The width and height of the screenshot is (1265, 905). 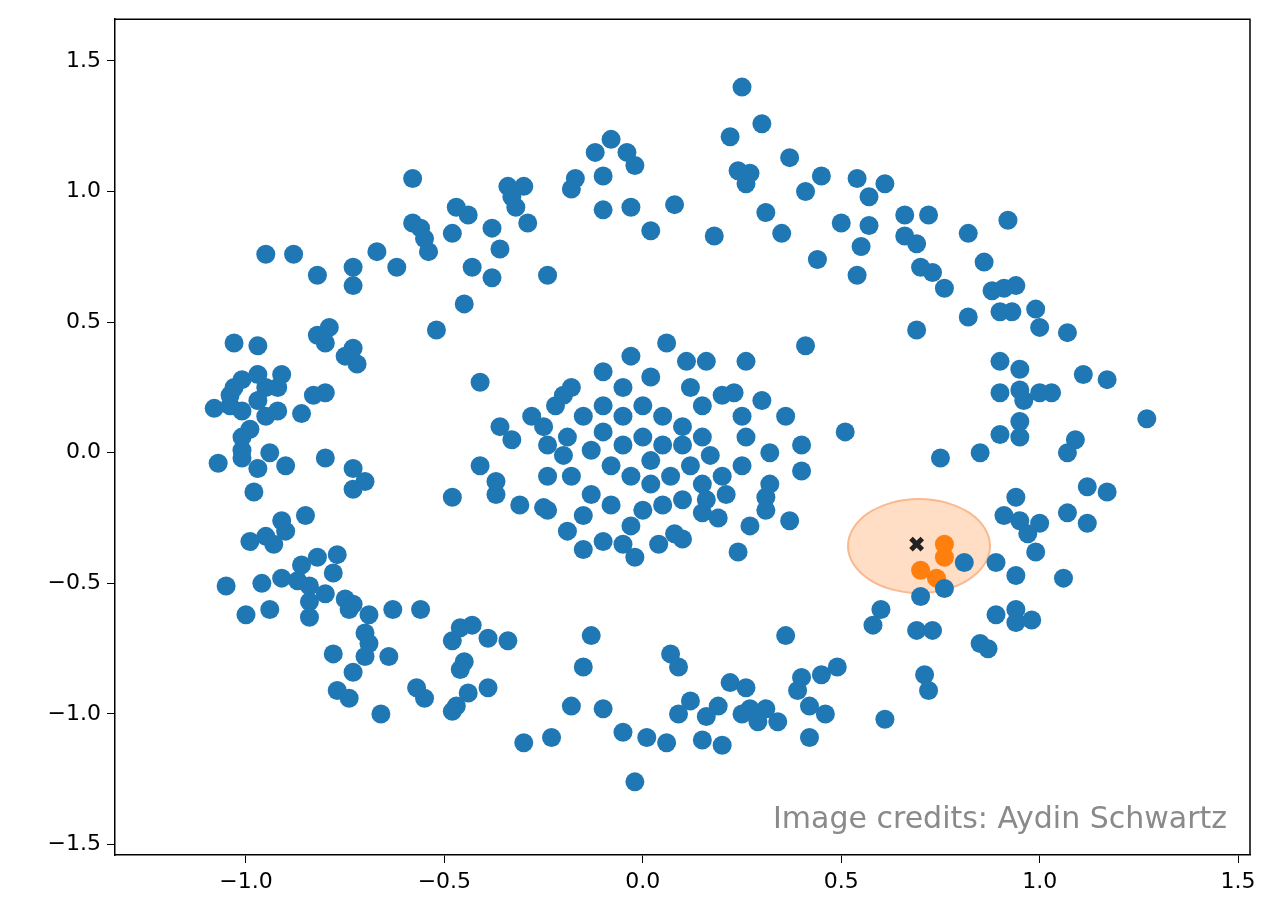 I want to click on y-tick-label: 0.5, so click(x=83, y=320).